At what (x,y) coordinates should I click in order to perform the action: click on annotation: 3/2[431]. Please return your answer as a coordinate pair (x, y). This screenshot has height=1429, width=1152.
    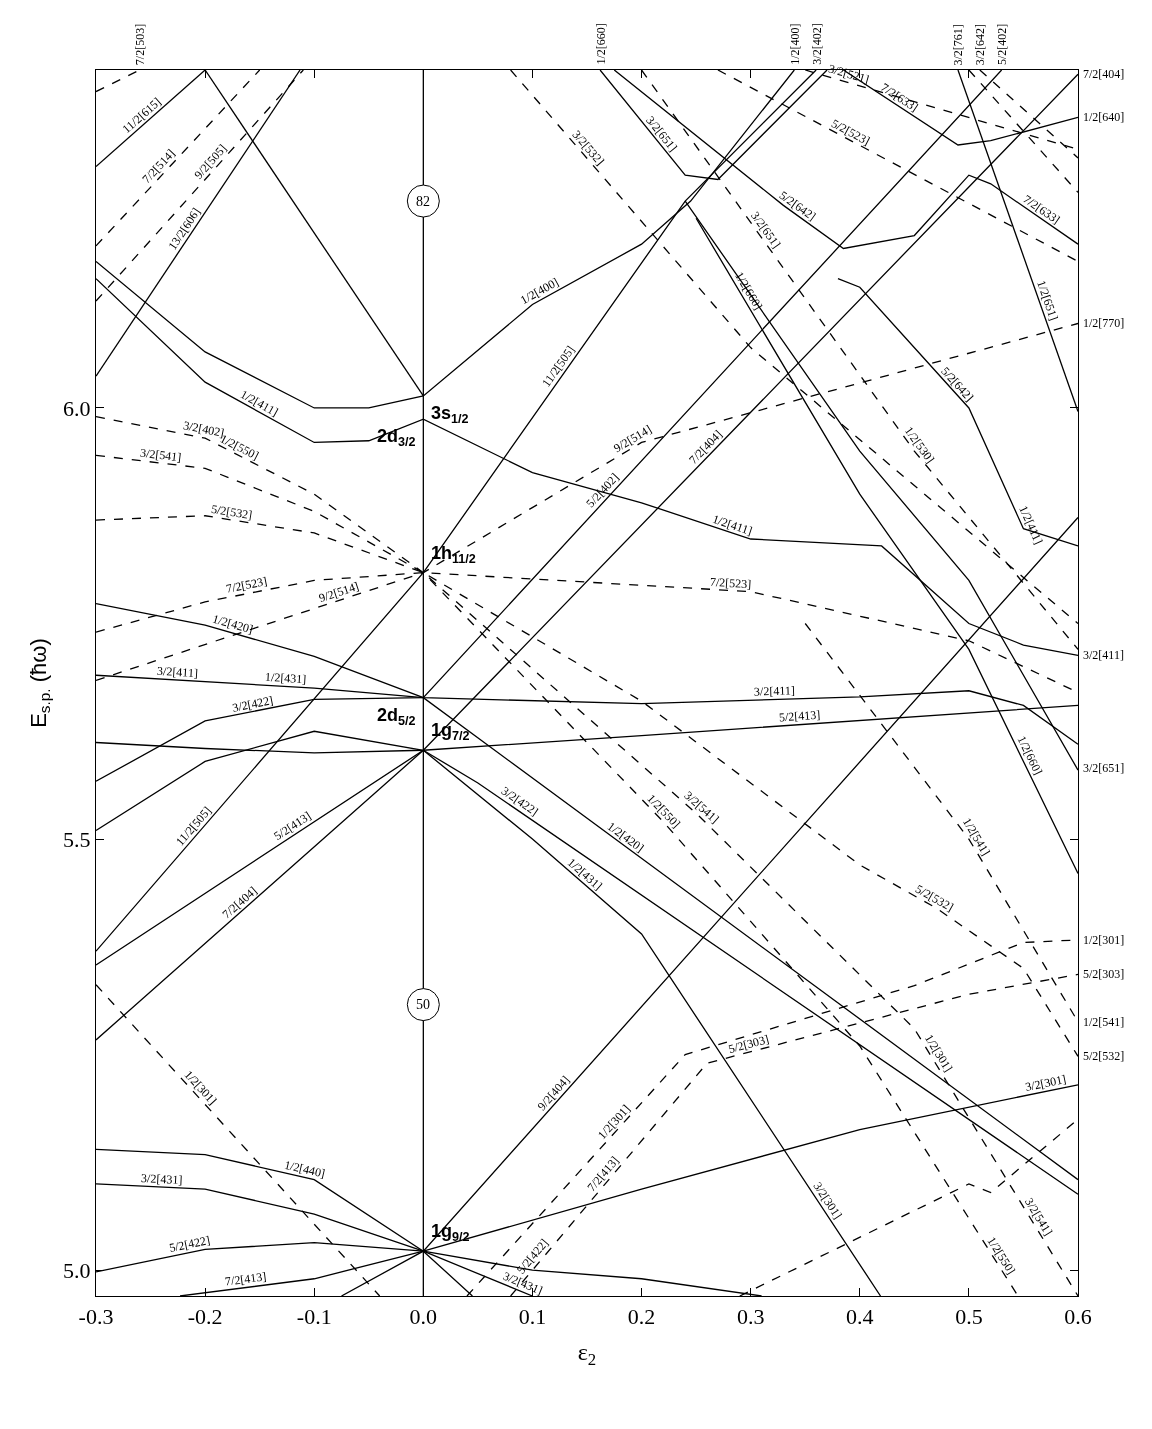
    Looking at the image, I should click on (161, 1179).